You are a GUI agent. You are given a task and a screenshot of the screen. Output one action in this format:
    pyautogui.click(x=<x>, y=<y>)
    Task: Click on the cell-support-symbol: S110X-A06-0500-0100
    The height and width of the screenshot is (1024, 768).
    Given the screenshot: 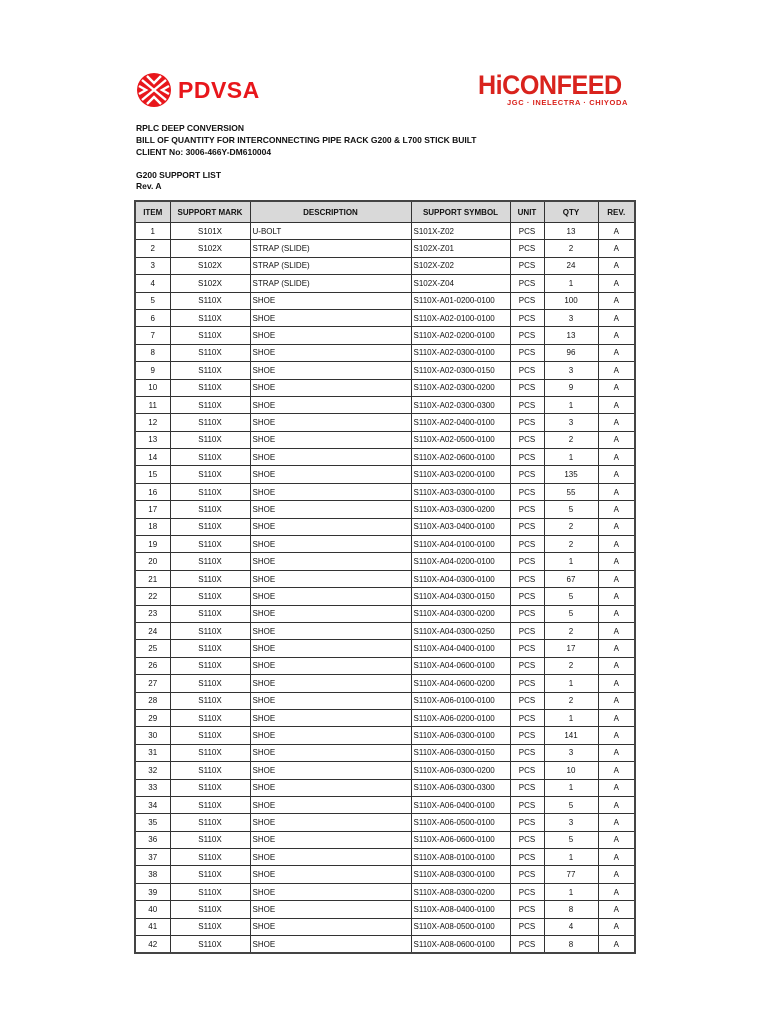 What is the action you would take?
    pyautogui.click(x=460, y=822)
    